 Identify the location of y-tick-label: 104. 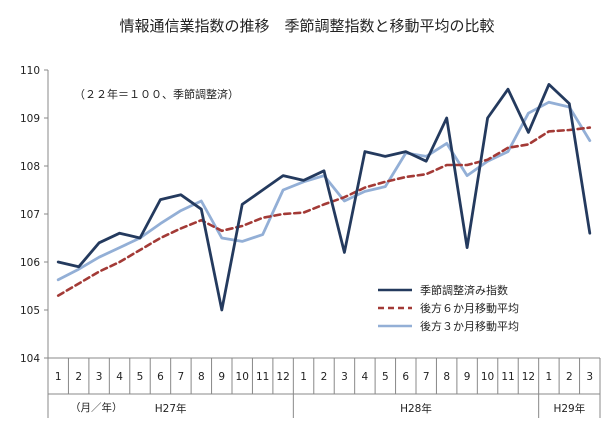
(30, 359).